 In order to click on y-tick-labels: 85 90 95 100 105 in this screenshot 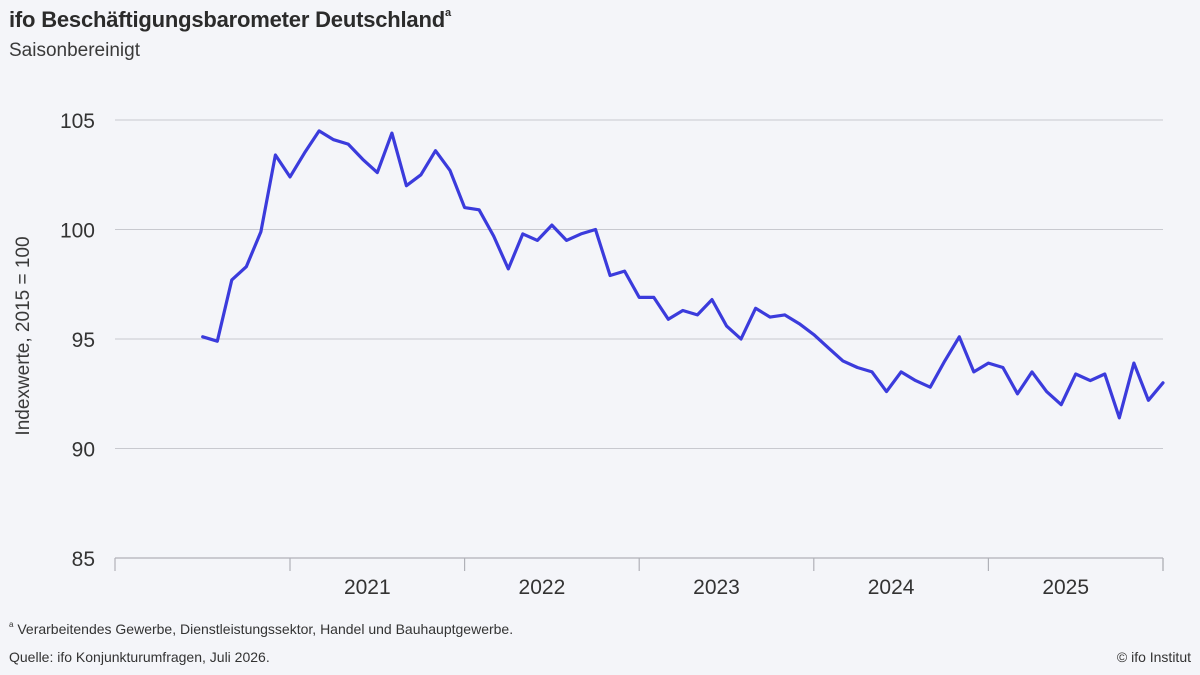, I will do `click(77, 340)`.